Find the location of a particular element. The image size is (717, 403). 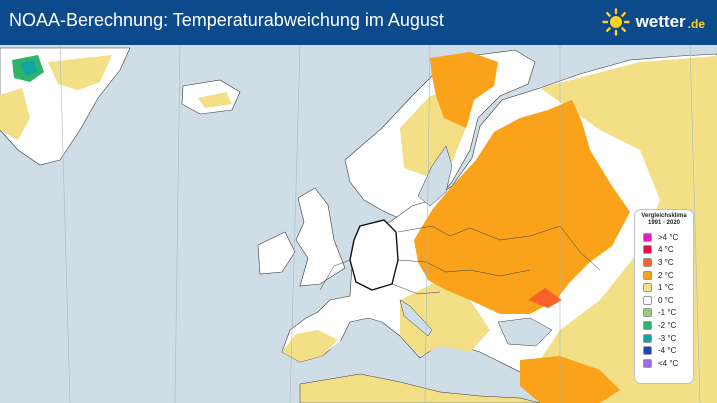

great-britain is located at coordinates (320, 237).